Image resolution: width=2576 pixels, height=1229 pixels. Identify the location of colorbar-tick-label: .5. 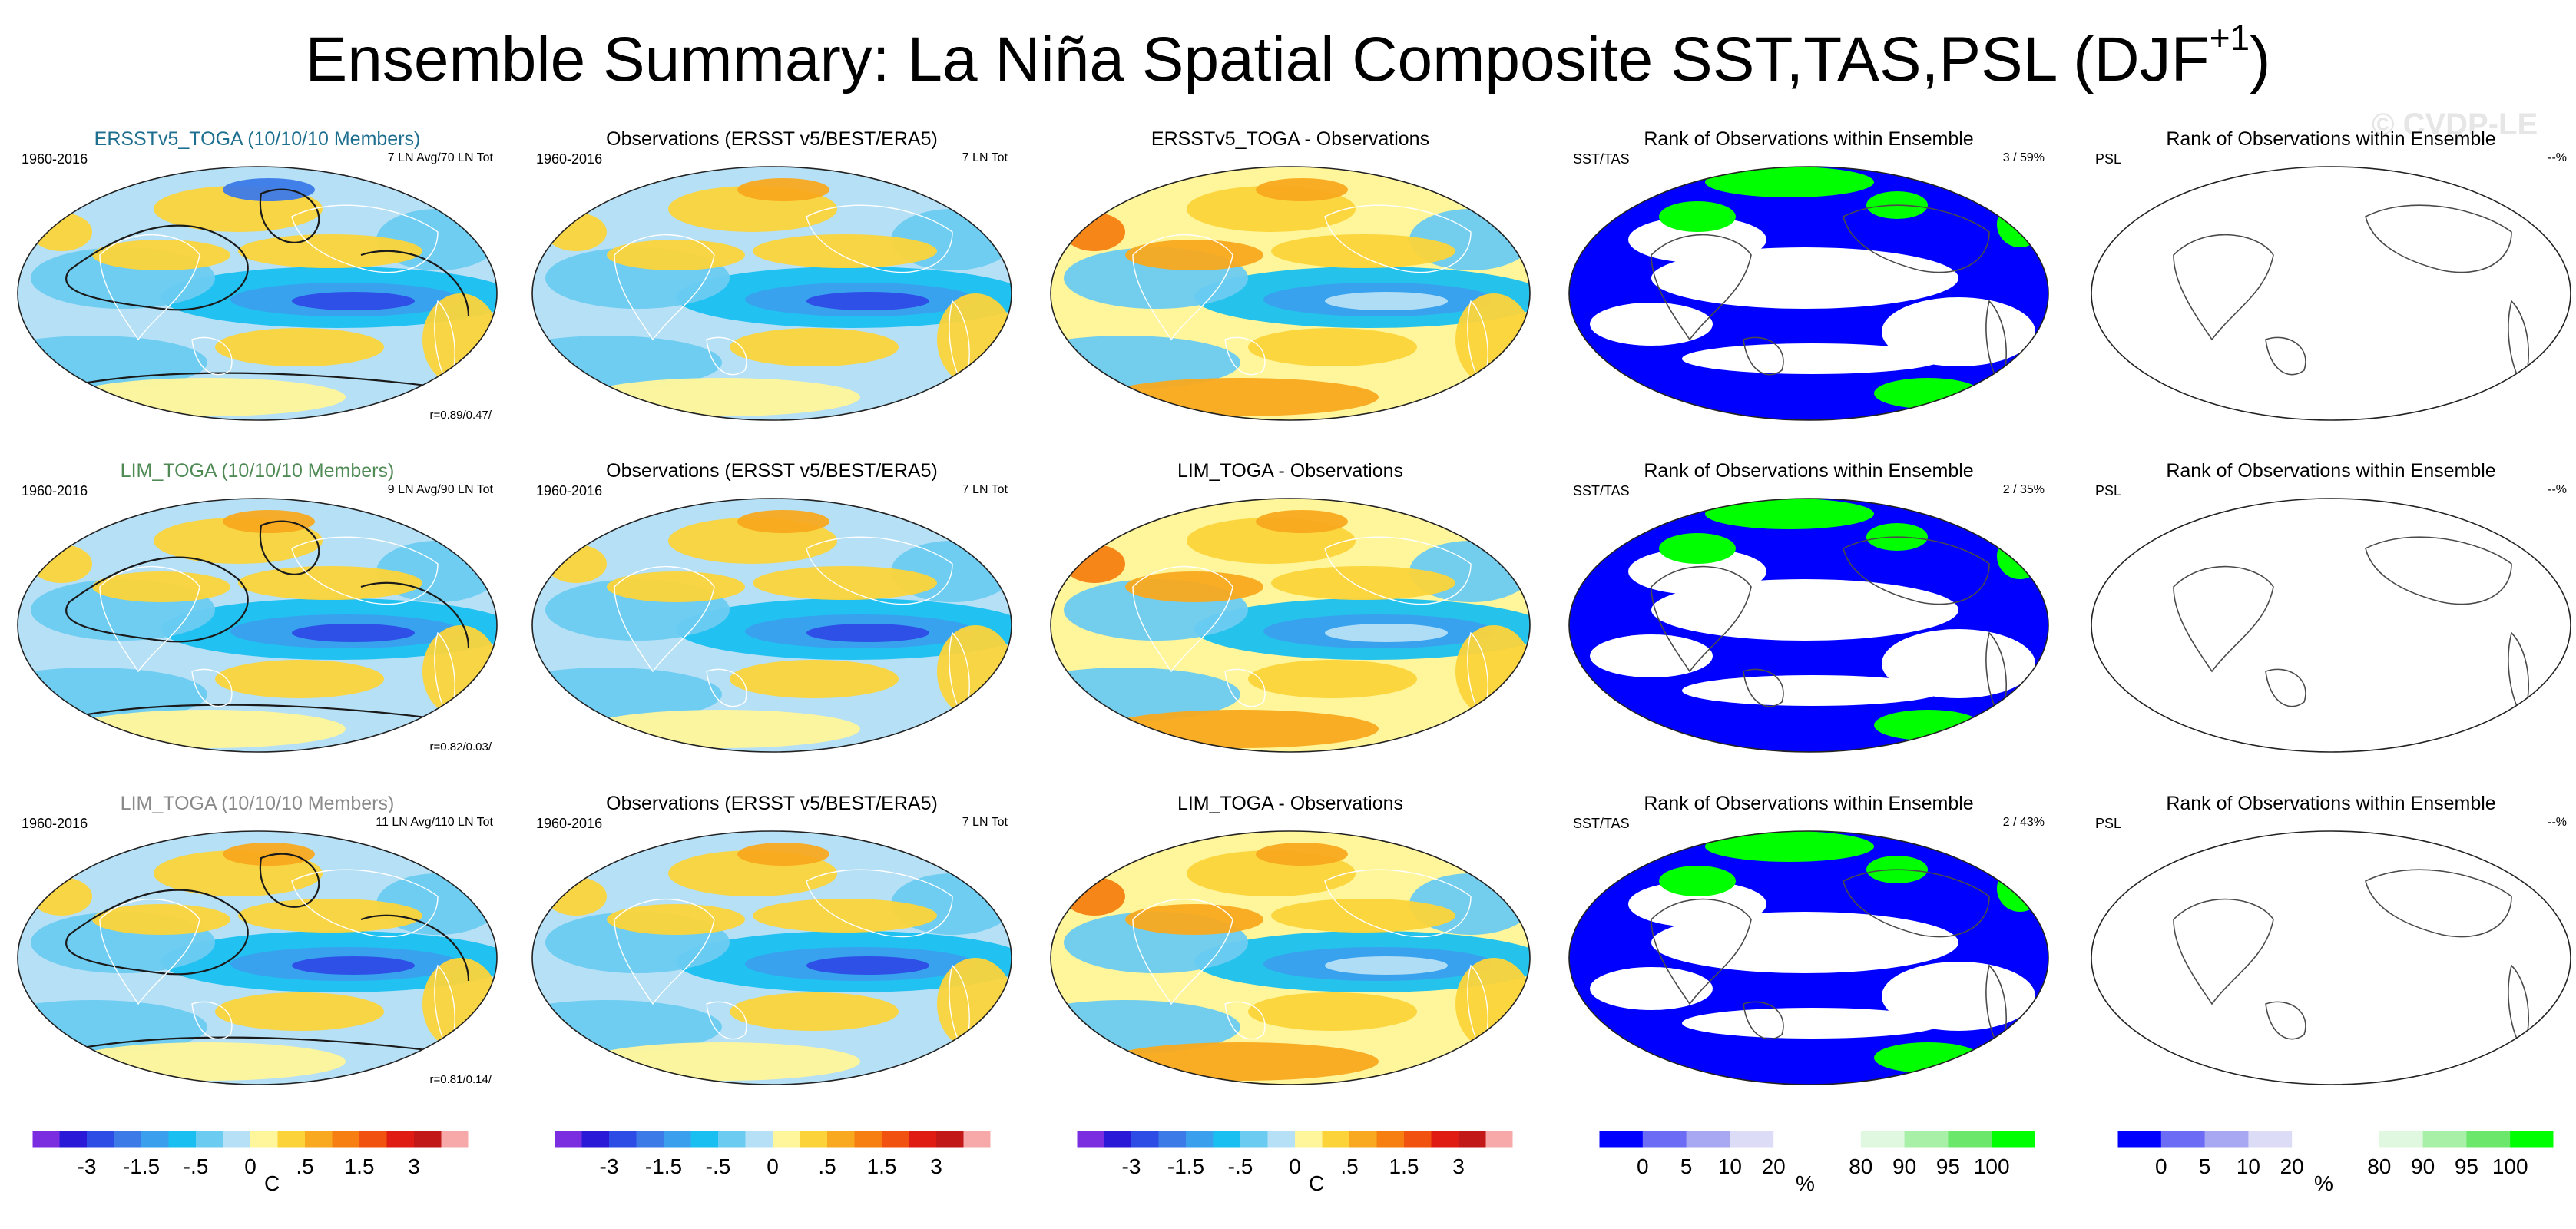
(304, 1166).